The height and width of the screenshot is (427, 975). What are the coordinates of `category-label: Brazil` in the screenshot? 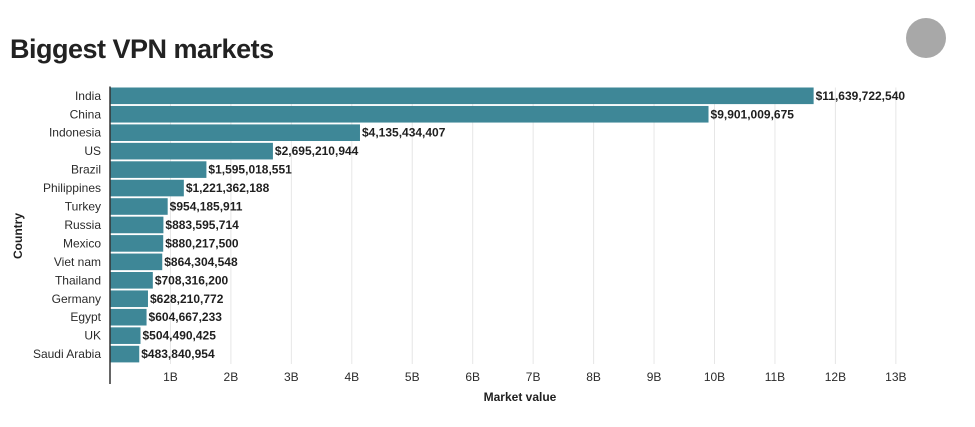 It's located at (86, 170).